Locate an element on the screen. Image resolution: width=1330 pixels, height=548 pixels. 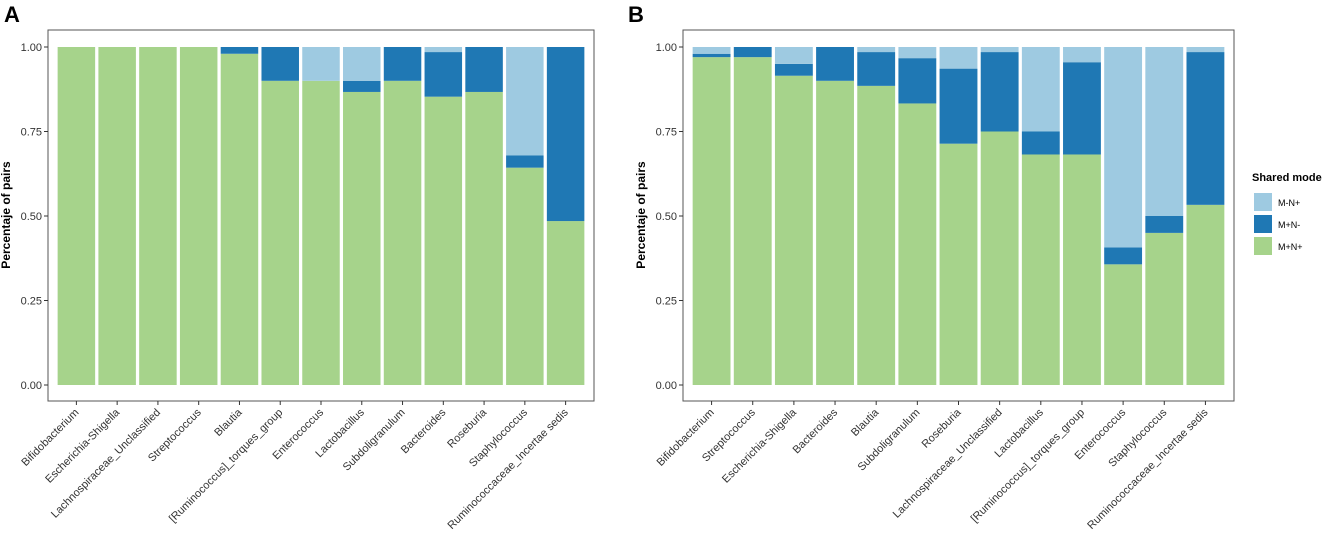
panel-b-x-tick-label: Escherichia-Shigella is located at coordinates (760, 446).